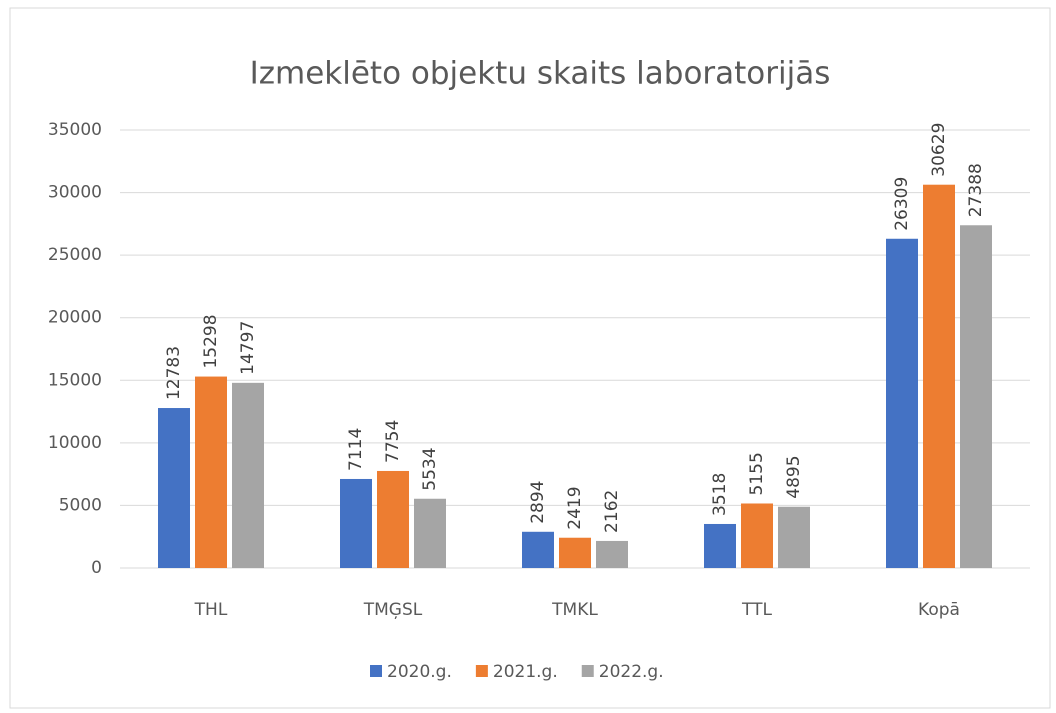  What do you see at coordinates (756, 610) in the screenshot?
I see `x-tick-label: TTL` at bounding box center [756, 610].